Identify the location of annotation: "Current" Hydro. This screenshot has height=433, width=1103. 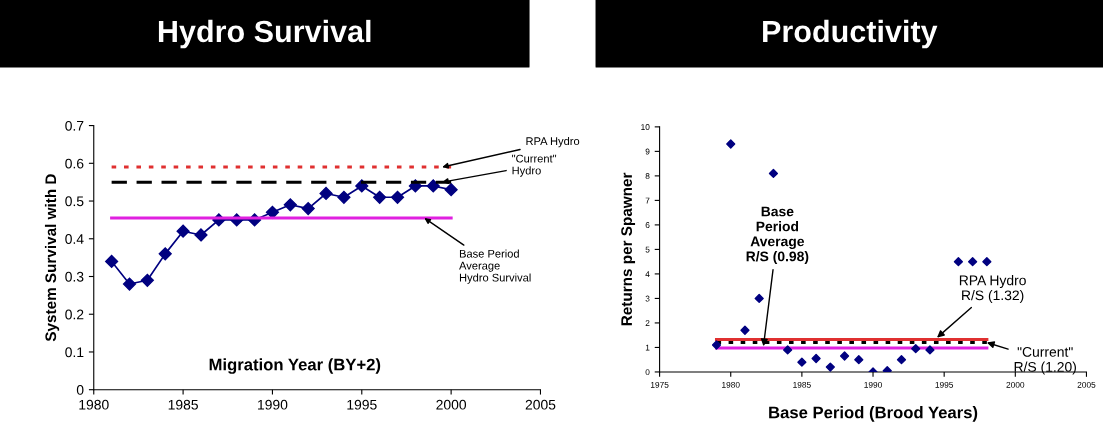
(534, 165).